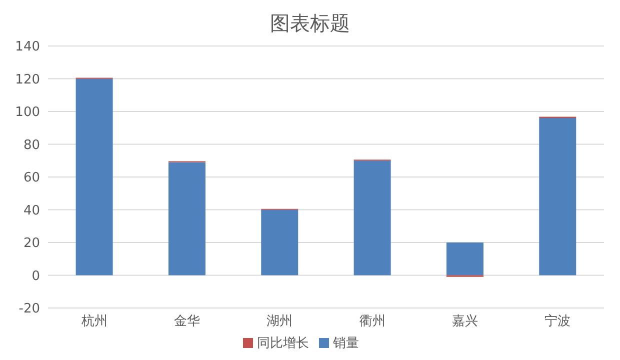 Image resolution: width=620 pixels, height=360 pixels. I want to click on y-tick-label: 120, so click(27, 80).